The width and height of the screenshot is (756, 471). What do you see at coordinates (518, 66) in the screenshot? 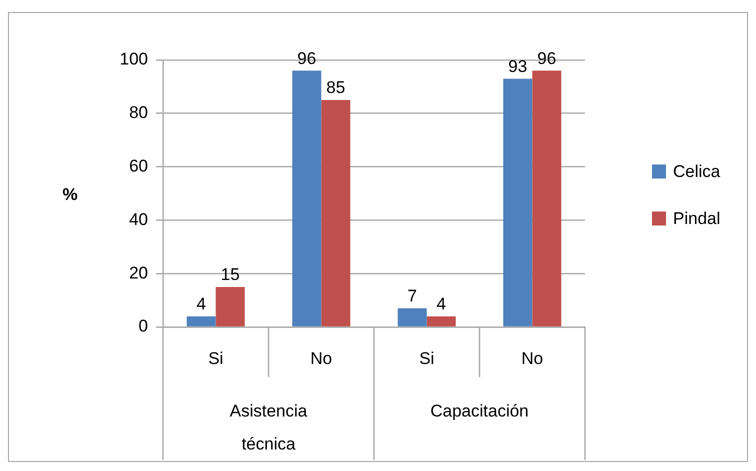
I see `data-label: 93` at bounding box center [518, 66].